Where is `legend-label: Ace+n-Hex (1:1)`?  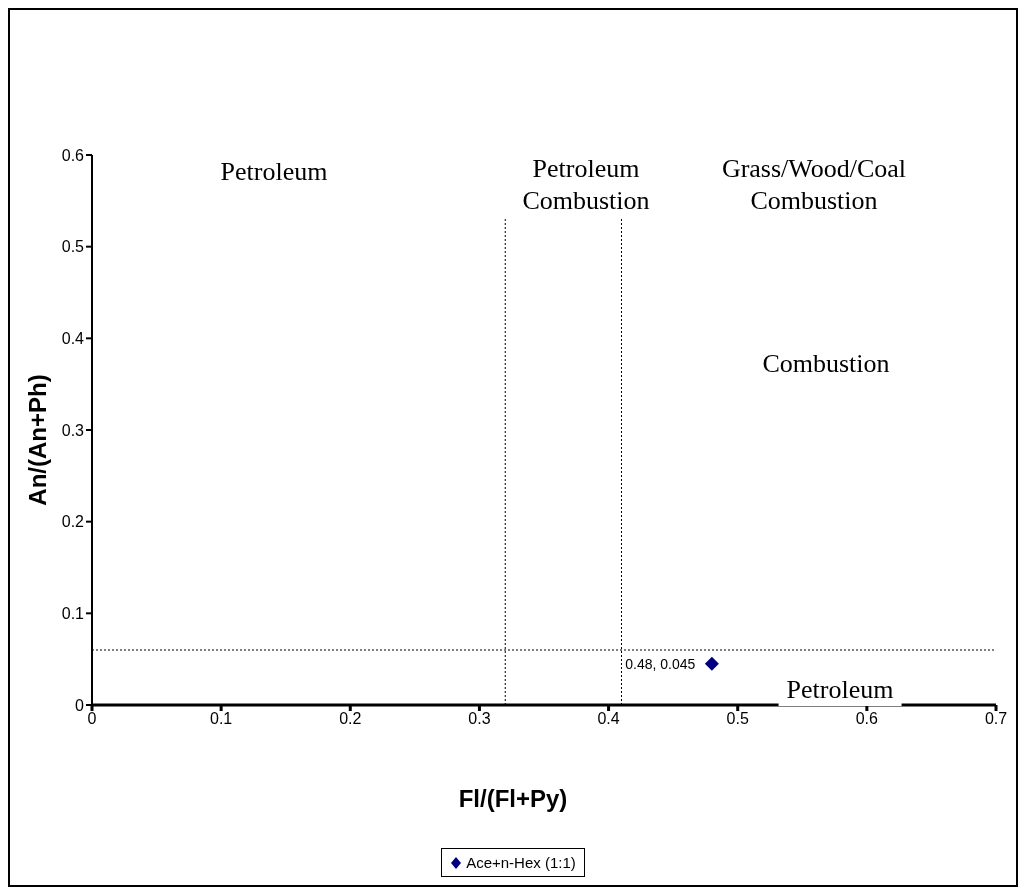 legend-label: Ace+n-Hex (1:1) is located at coordinates (520, 862).